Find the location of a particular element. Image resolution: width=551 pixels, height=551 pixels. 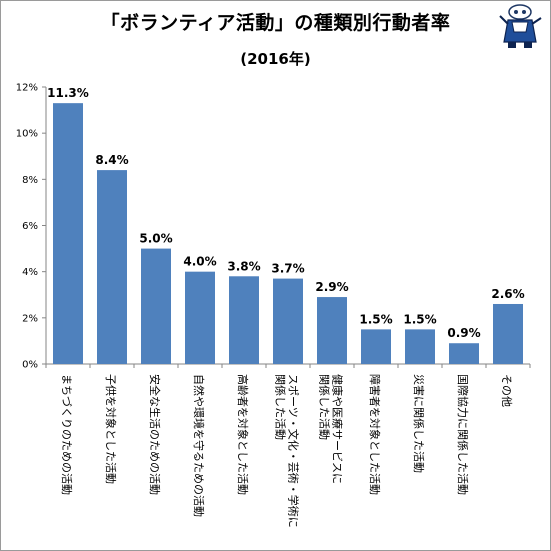

x-category-label: 国際協力に関係した活動 is located at coordinates (463, 434).